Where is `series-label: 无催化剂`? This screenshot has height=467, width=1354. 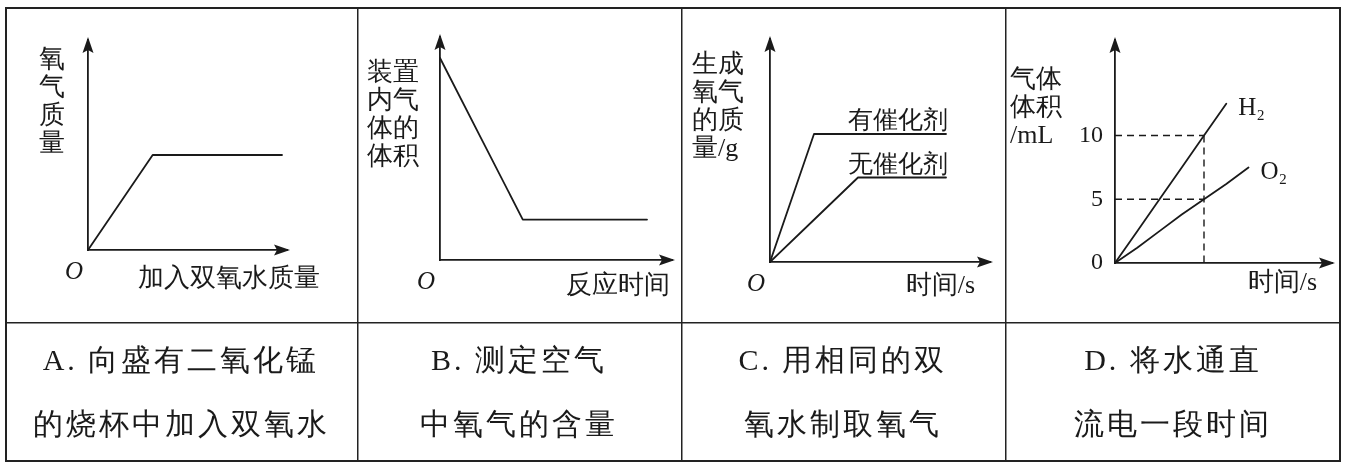
series-label: 无催化剂 is located at coordinates (898, 163).